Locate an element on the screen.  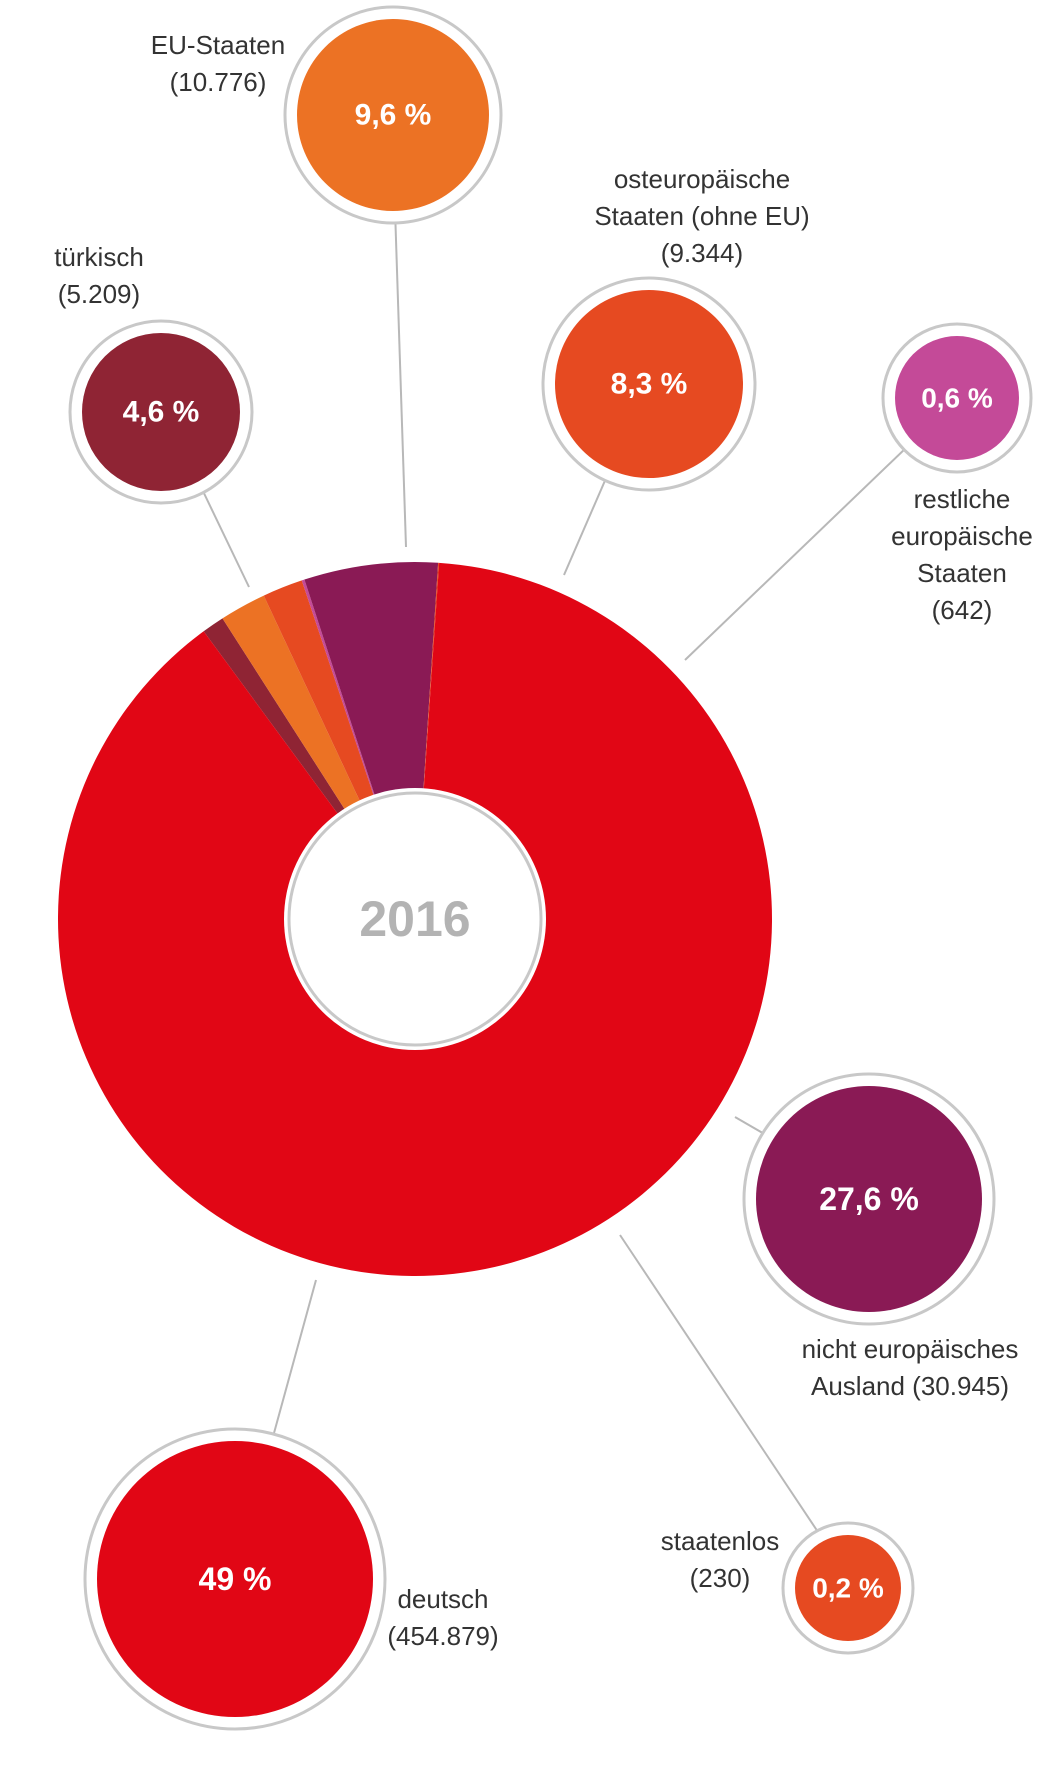
bubble-staatenlos: 0,2 % is located at coordinates (848, 1588).